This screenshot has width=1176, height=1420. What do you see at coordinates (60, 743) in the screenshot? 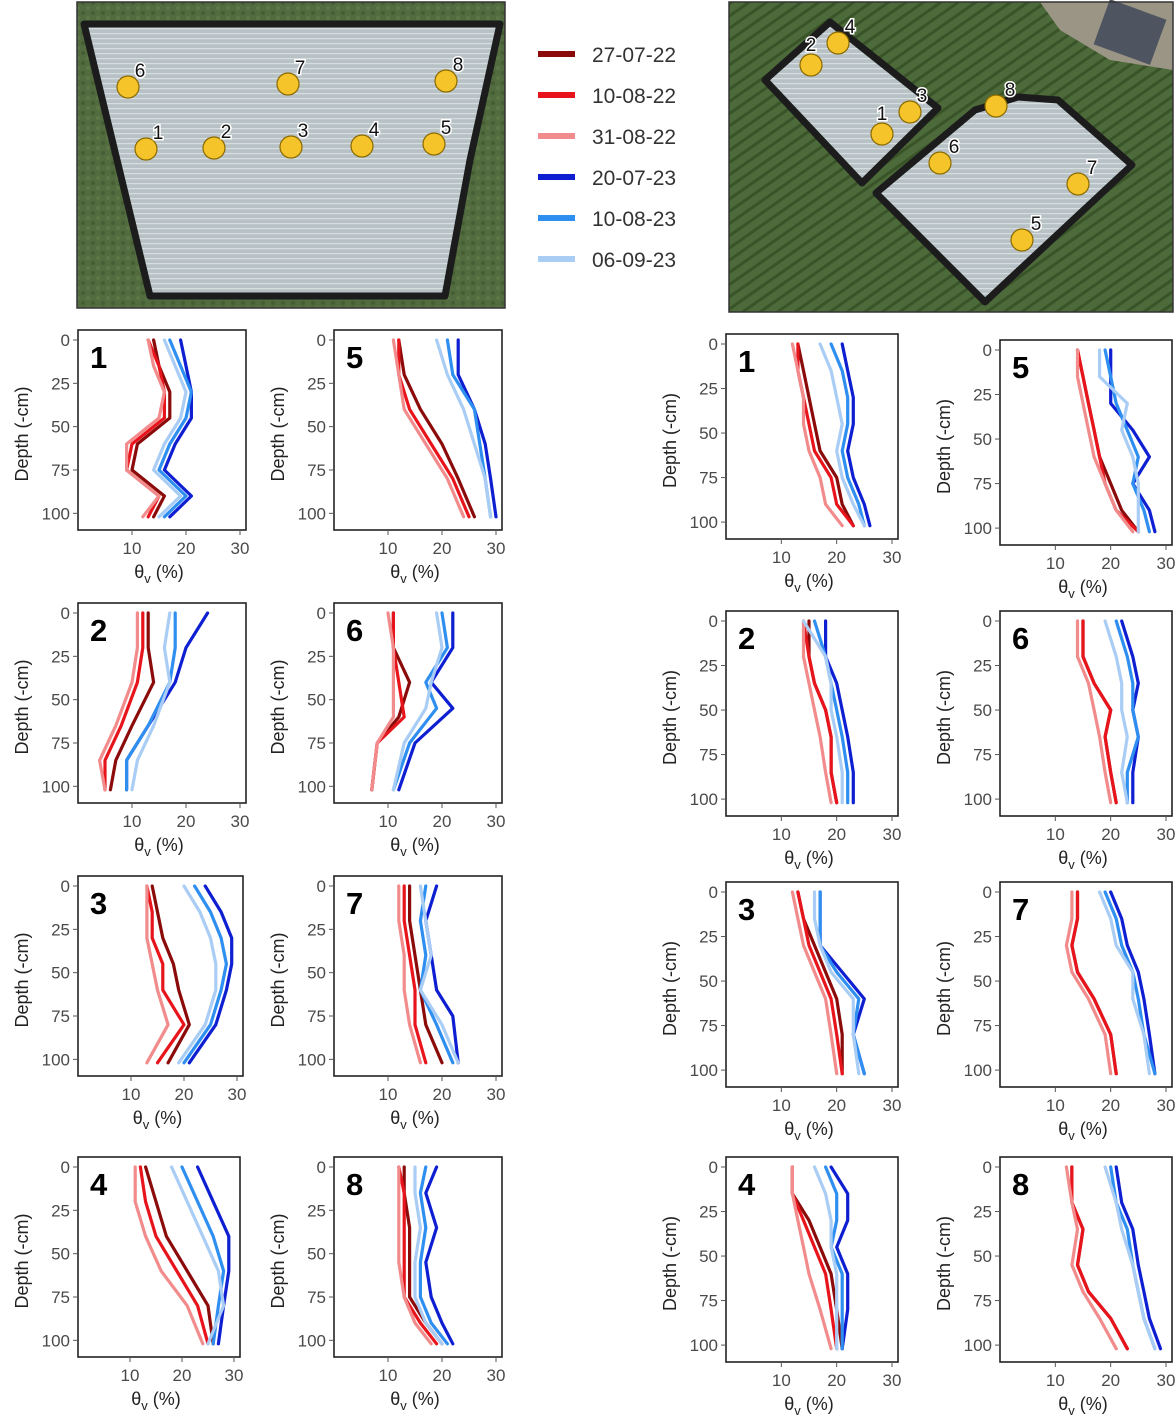
I see `y-tick-label: 75` at bounding box center [60, 743].